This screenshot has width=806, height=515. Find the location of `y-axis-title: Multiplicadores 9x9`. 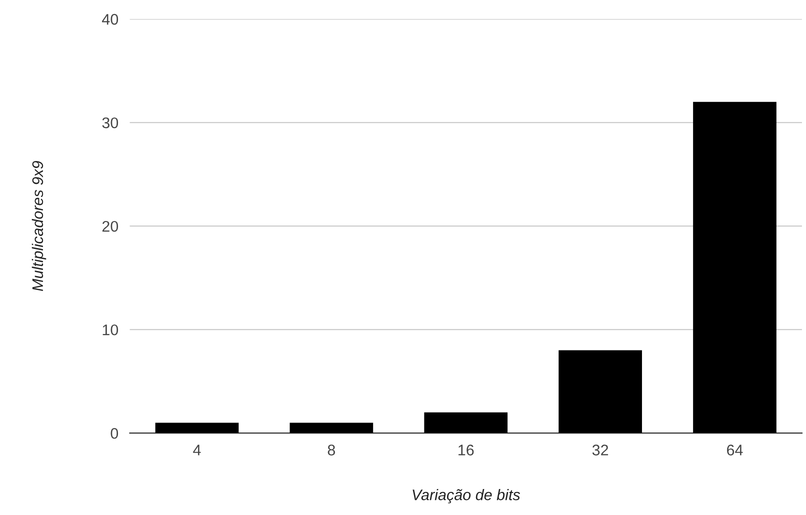

y-axis-title: Multiplicadores 9x9 is located at coordinates (39, 226).